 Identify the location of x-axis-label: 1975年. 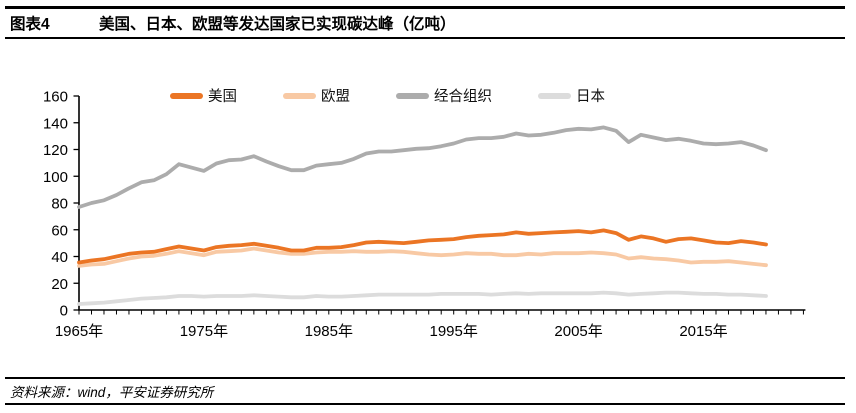
(204, 331).